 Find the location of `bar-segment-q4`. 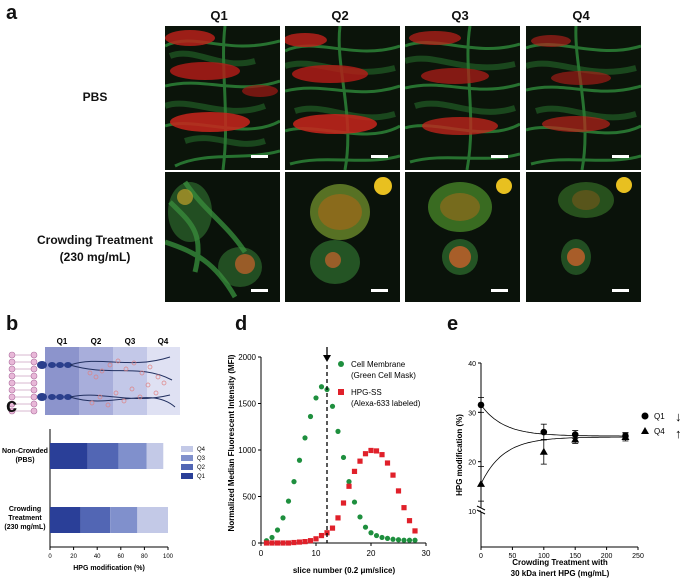

bar-segment-q4 is located at coordinates (152, 520).